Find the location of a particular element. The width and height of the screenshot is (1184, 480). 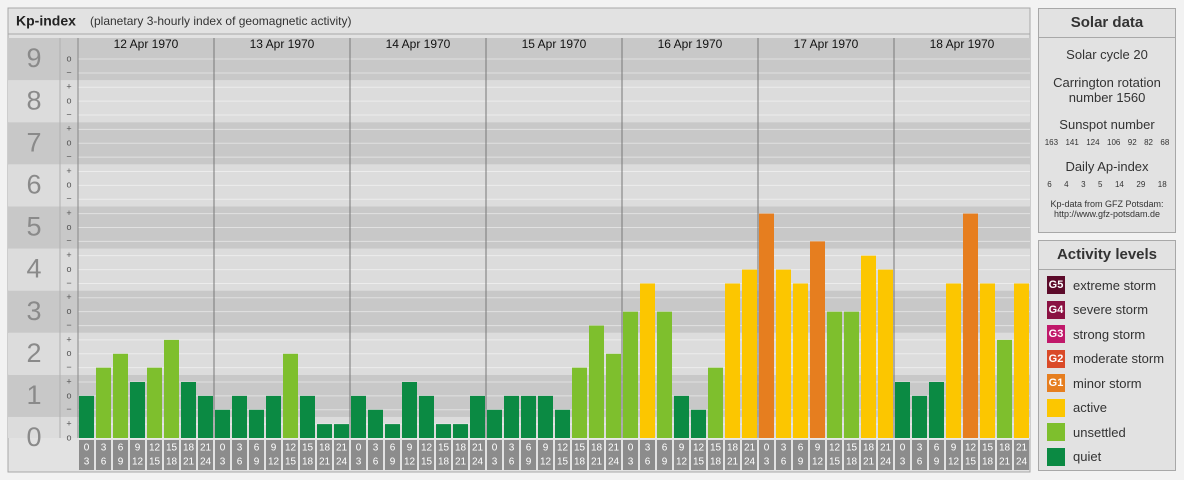

carrington: Carrington rotation number 1560 is located at coordinates (1107, 90).